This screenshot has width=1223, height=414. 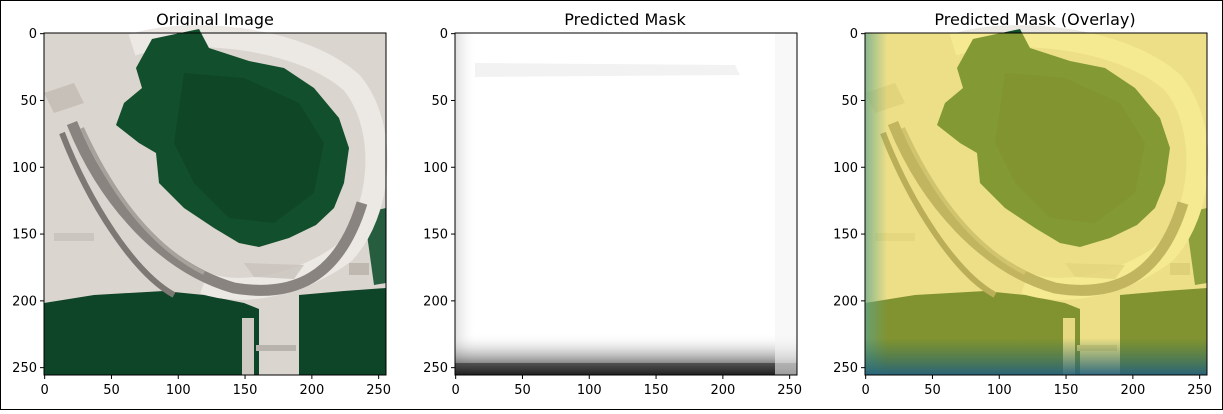 I want to click on y-ticks-original: 0 50 100 150 200 250, so click(x=28, y=201).